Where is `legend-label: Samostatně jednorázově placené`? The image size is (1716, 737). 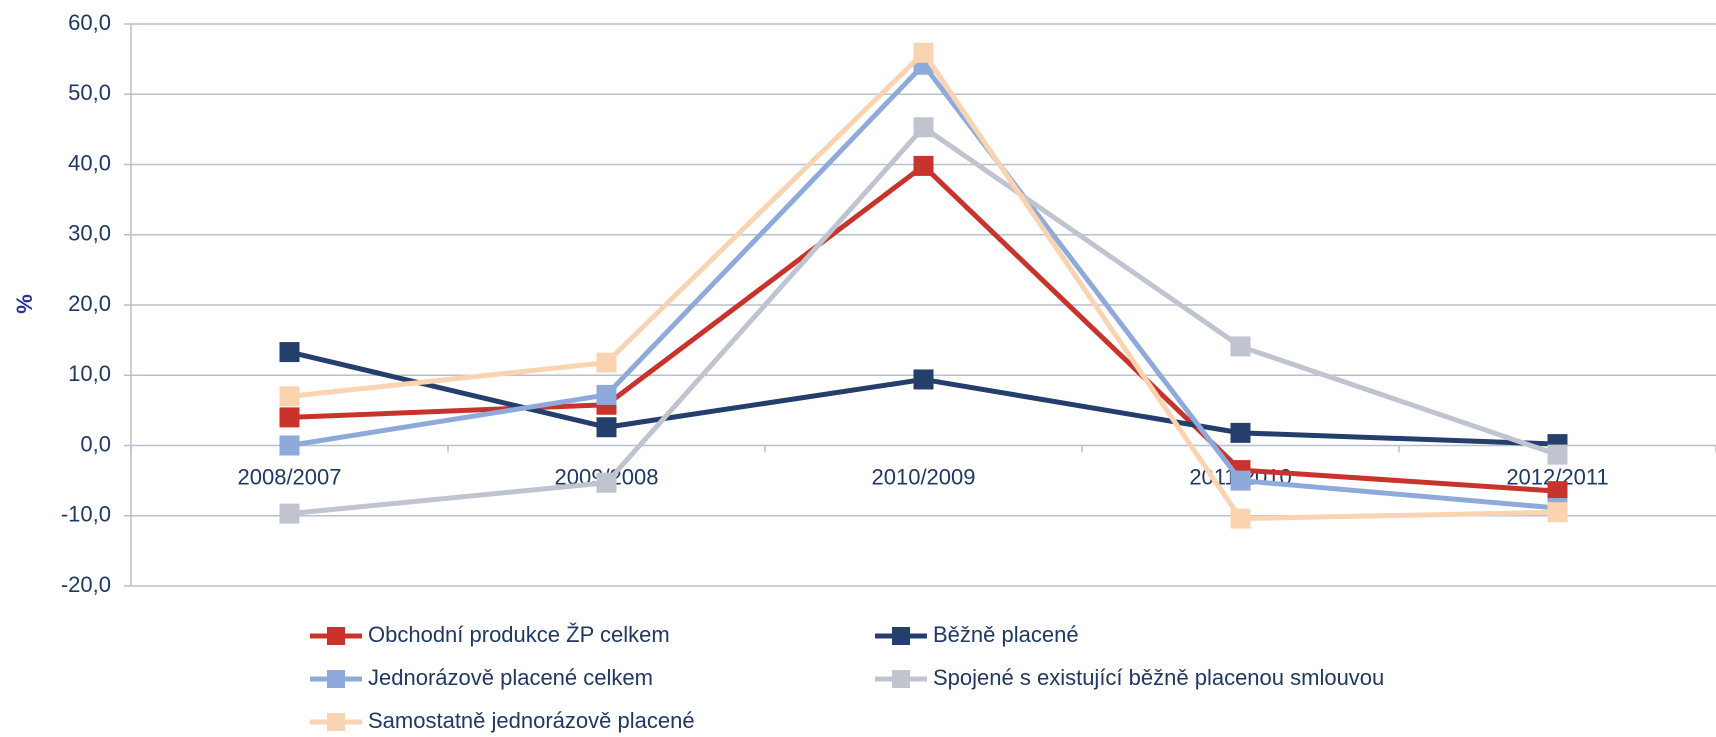 legend-label: Samostatně jednorázově placené is located at coordinates (531, 720).